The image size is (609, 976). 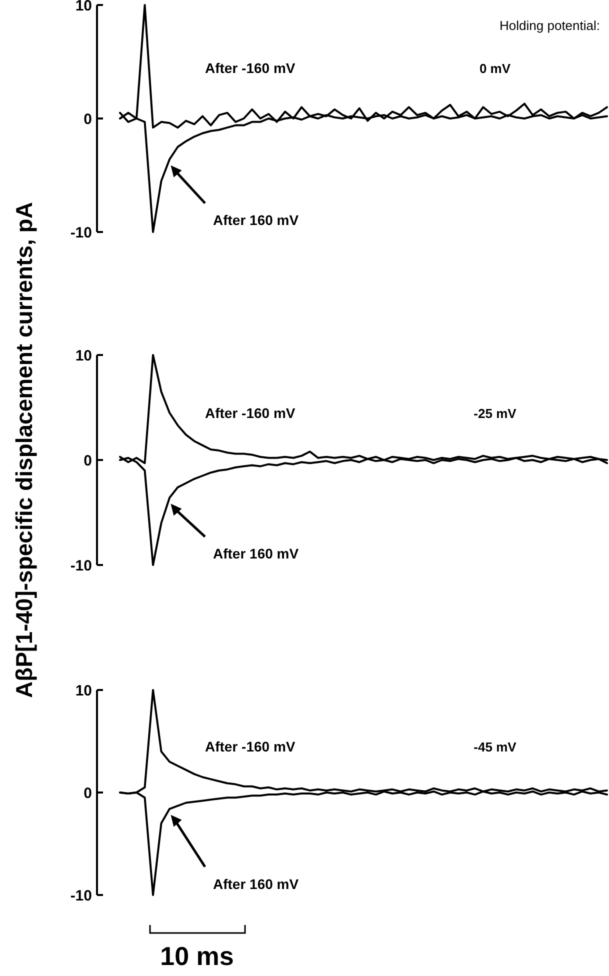 I want to click on text: 10 ms, so click(x=197, y=956).